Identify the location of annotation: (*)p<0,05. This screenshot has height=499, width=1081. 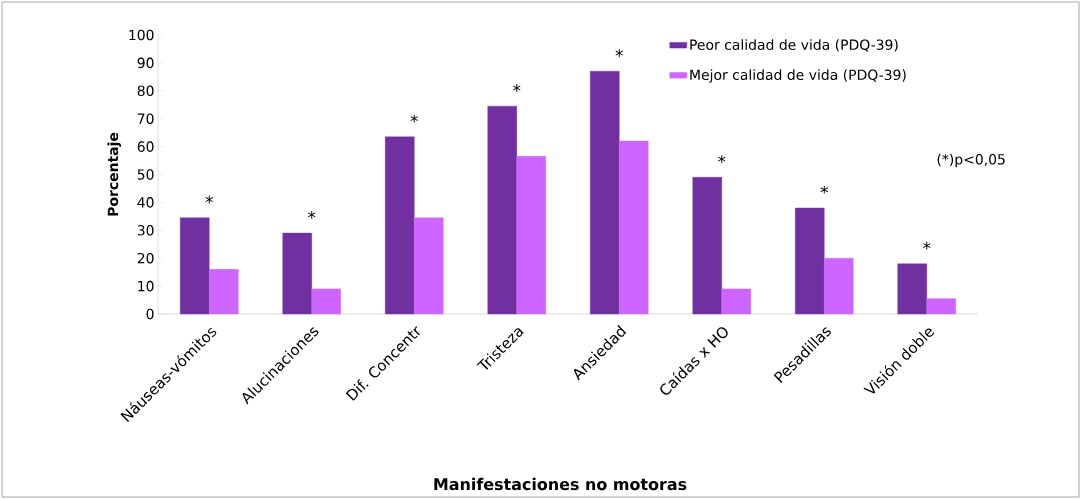
(971, 160).